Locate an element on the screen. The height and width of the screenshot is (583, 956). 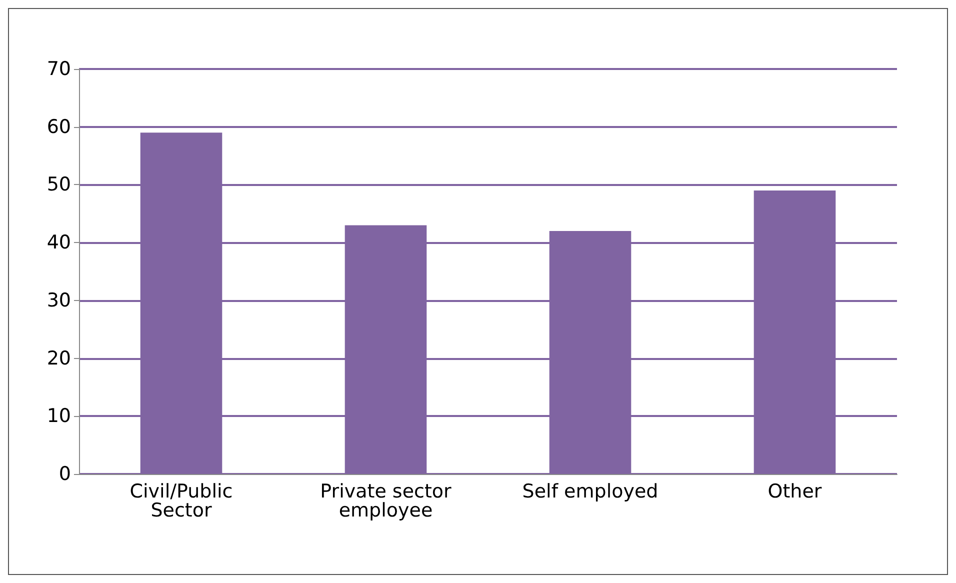
y-tick-label: 30 is located at coordinates (58, 300).